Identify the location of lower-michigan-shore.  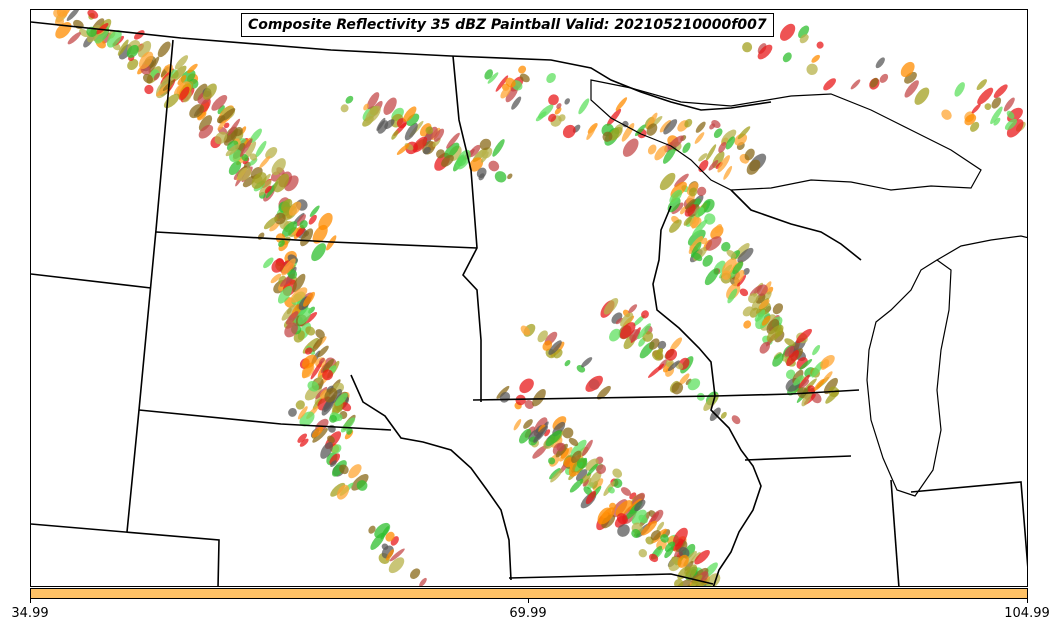
(981, 248).